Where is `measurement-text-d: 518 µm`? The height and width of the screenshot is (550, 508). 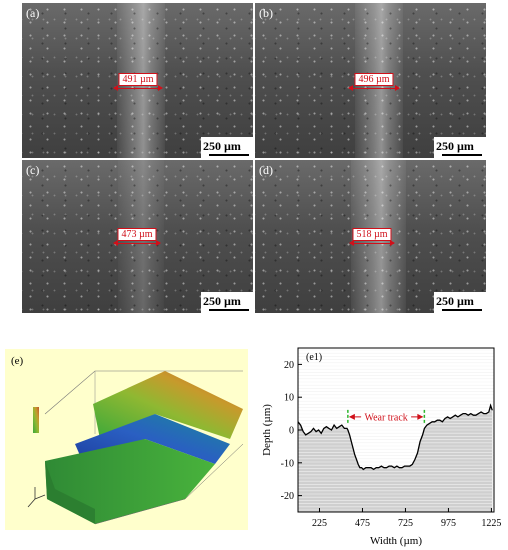 measurement-text-d: 518 µm is located at coordinates (372, 234).